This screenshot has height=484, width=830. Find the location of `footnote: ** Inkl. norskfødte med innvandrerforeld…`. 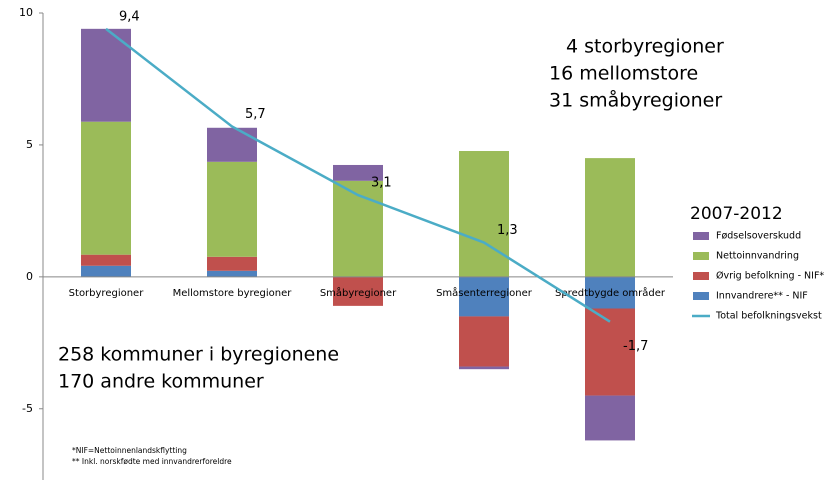

footnote: ** Inkl. norskfødte med innvandrerforeld… is located at coordinates (152, 461).